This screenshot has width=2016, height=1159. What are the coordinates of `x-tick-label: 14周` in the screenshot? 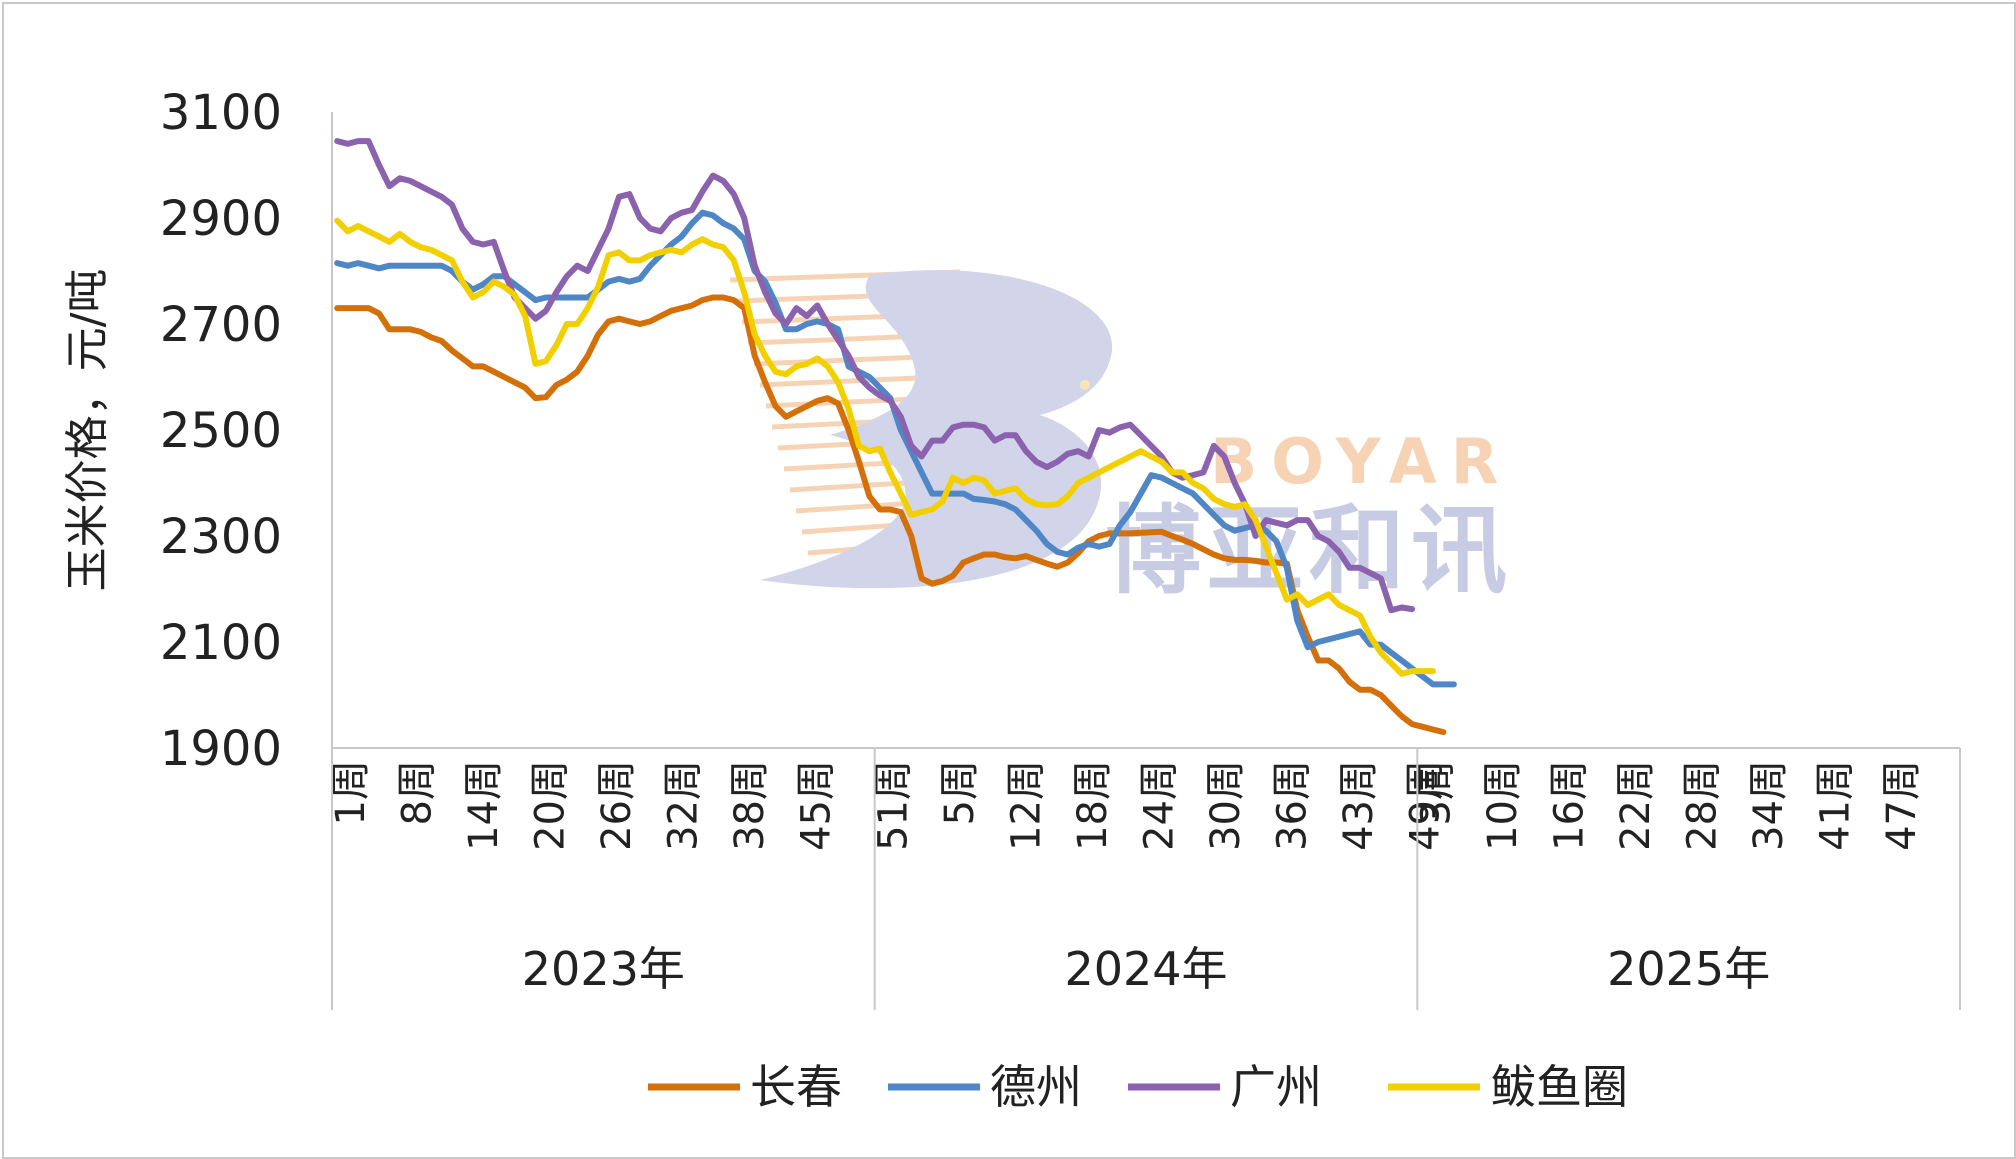 It's located at (484, 805).